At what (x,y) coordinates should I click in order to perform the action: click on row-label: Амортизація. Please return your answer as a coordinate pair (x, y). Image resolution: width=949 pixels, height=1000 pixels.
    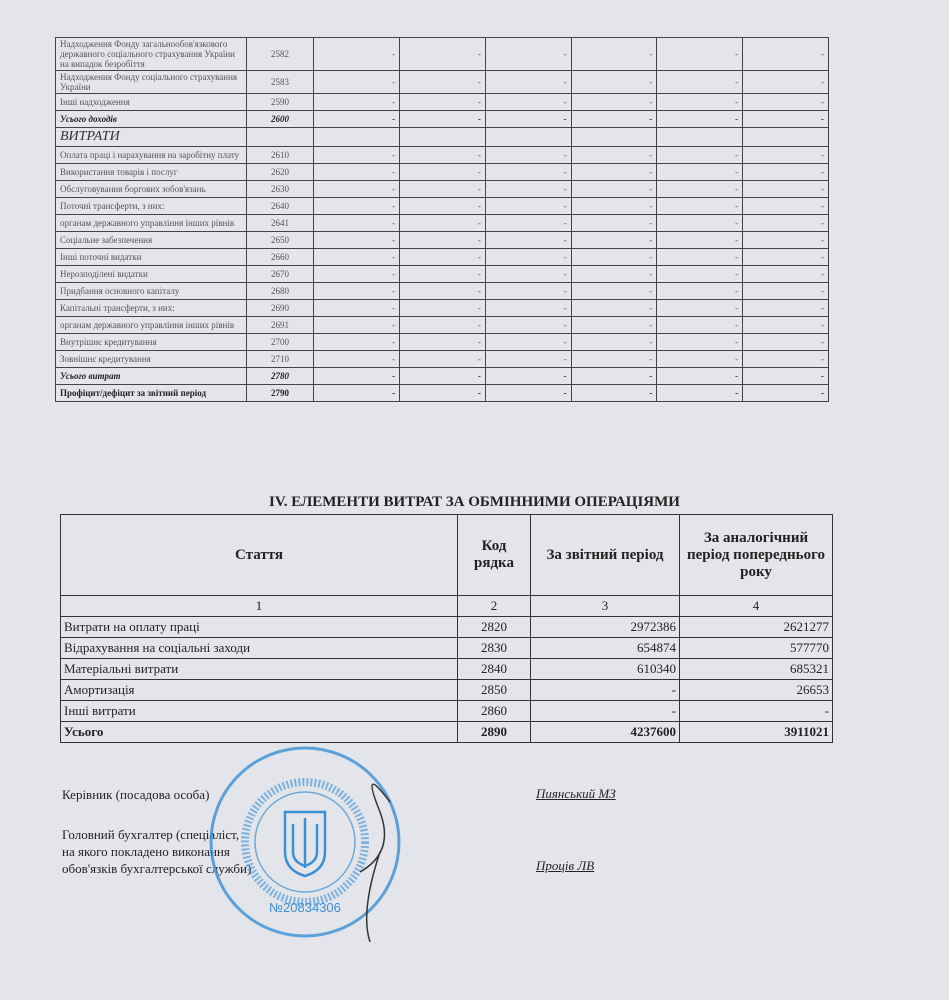
    Looking at the image, I should click on (259, 690).